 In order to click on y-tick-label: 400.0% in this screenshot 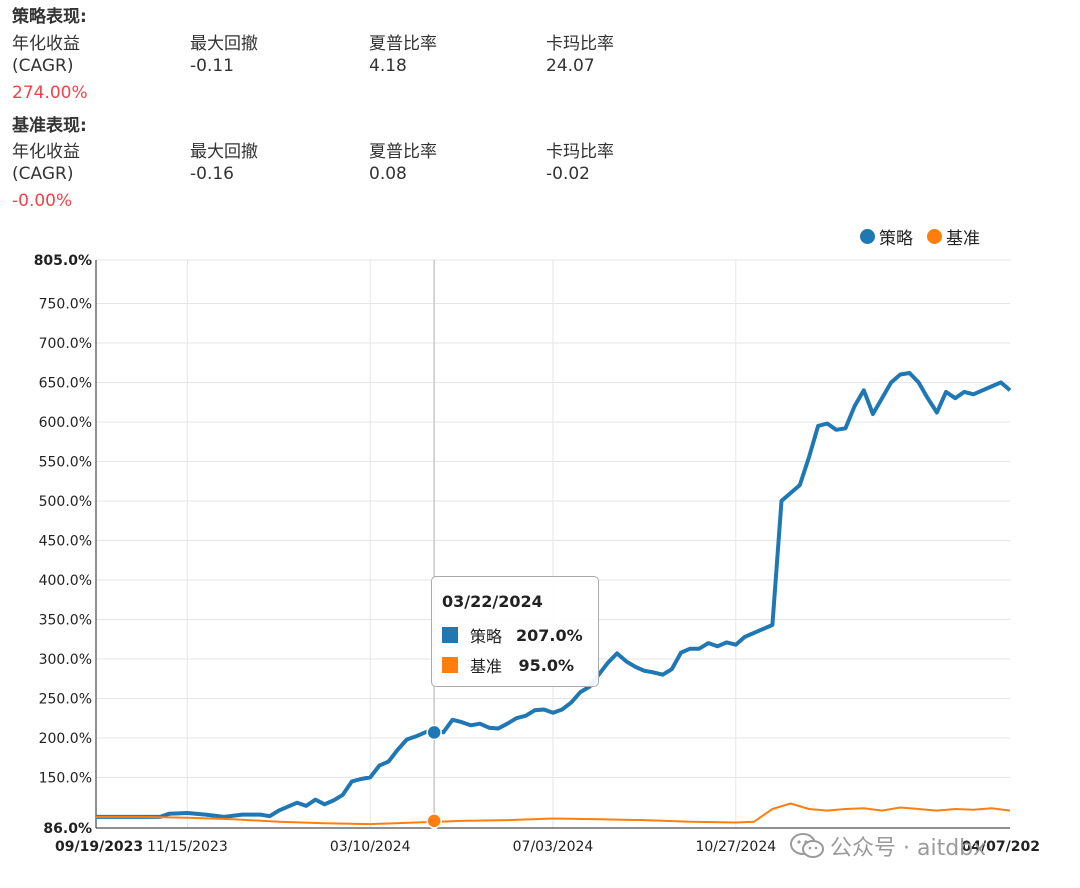, I will do `click(65, 581)`.